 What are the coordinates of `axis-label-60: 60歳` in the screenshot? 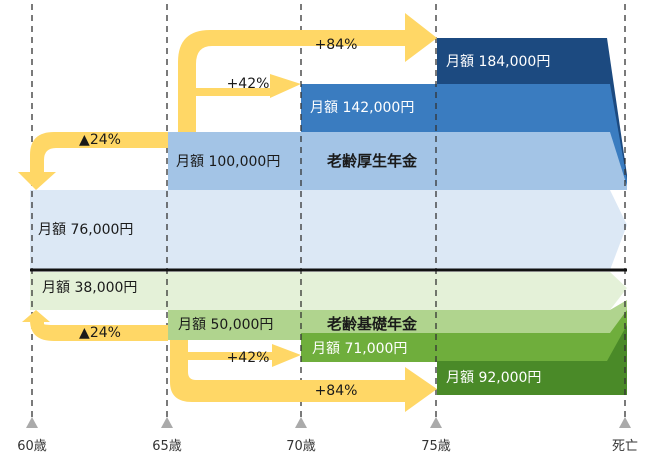 It's located at (32, 446).